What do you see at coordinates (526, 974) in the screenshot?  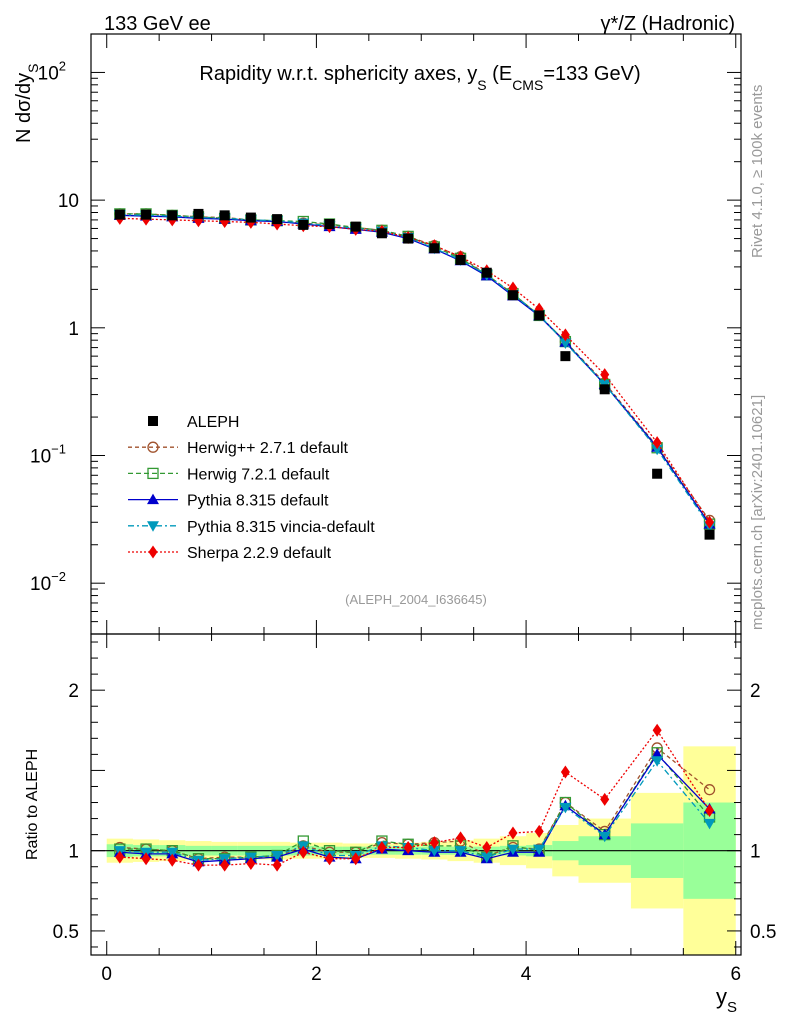 I see `x-tick-label: 4` at bounding box center [526, 974].